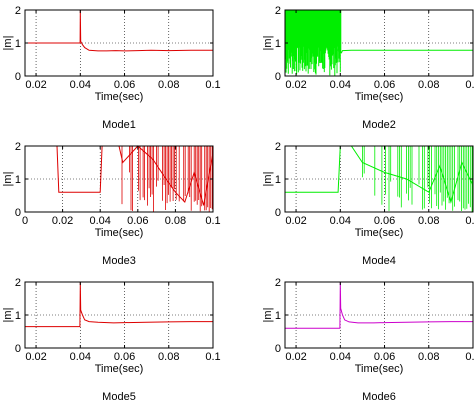  What do you see at coordinates (379, 125) in the screenshot?
I see `chart-title: Mode2` at bounding box center [379, 125].